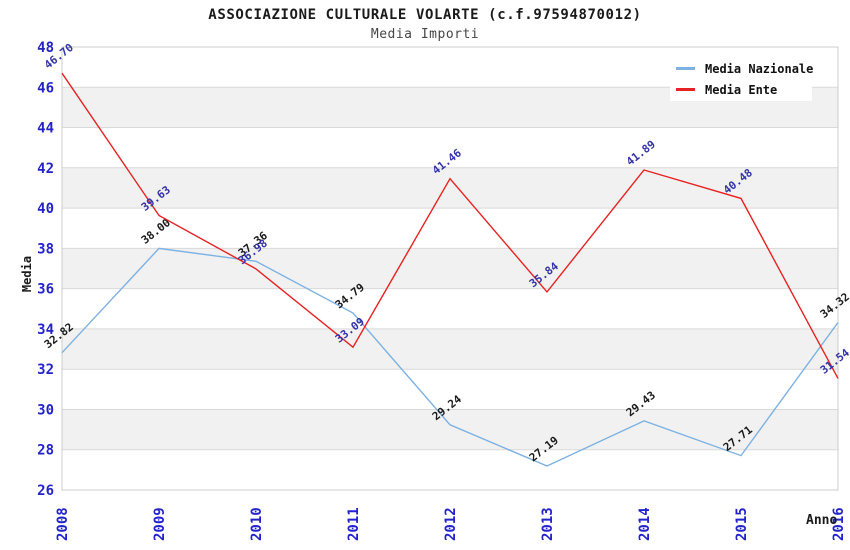 This screenshot has width=850, height=550. What do you see at coordinates (45, 370) in the screenshot?
I see `y-tick-label: 32` at bounding box center [45, 370].